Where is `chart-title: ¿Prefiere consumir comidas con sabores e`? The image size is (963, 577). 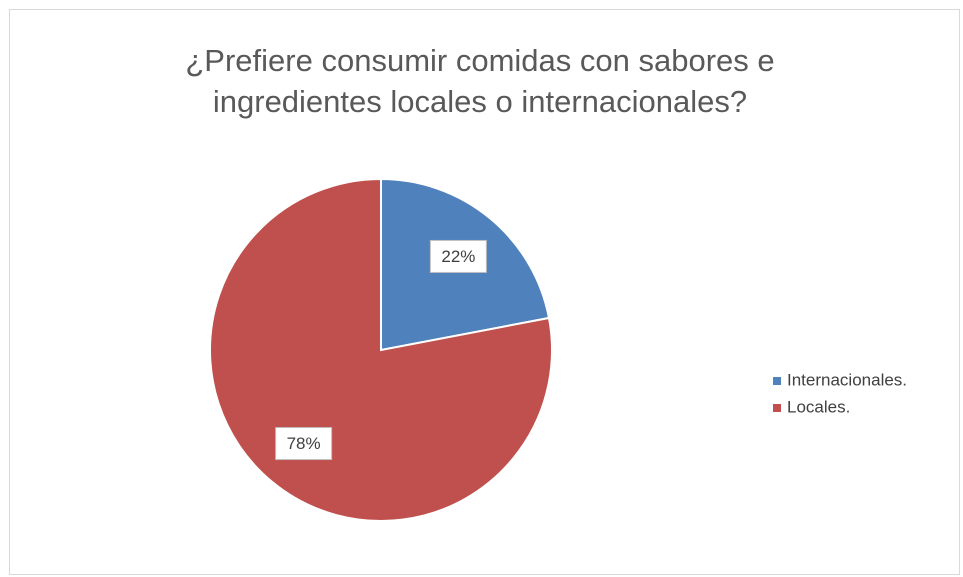 chart-title: ¿Prefiere consumir comidas con sabores e is located at coordinates (479, 60).